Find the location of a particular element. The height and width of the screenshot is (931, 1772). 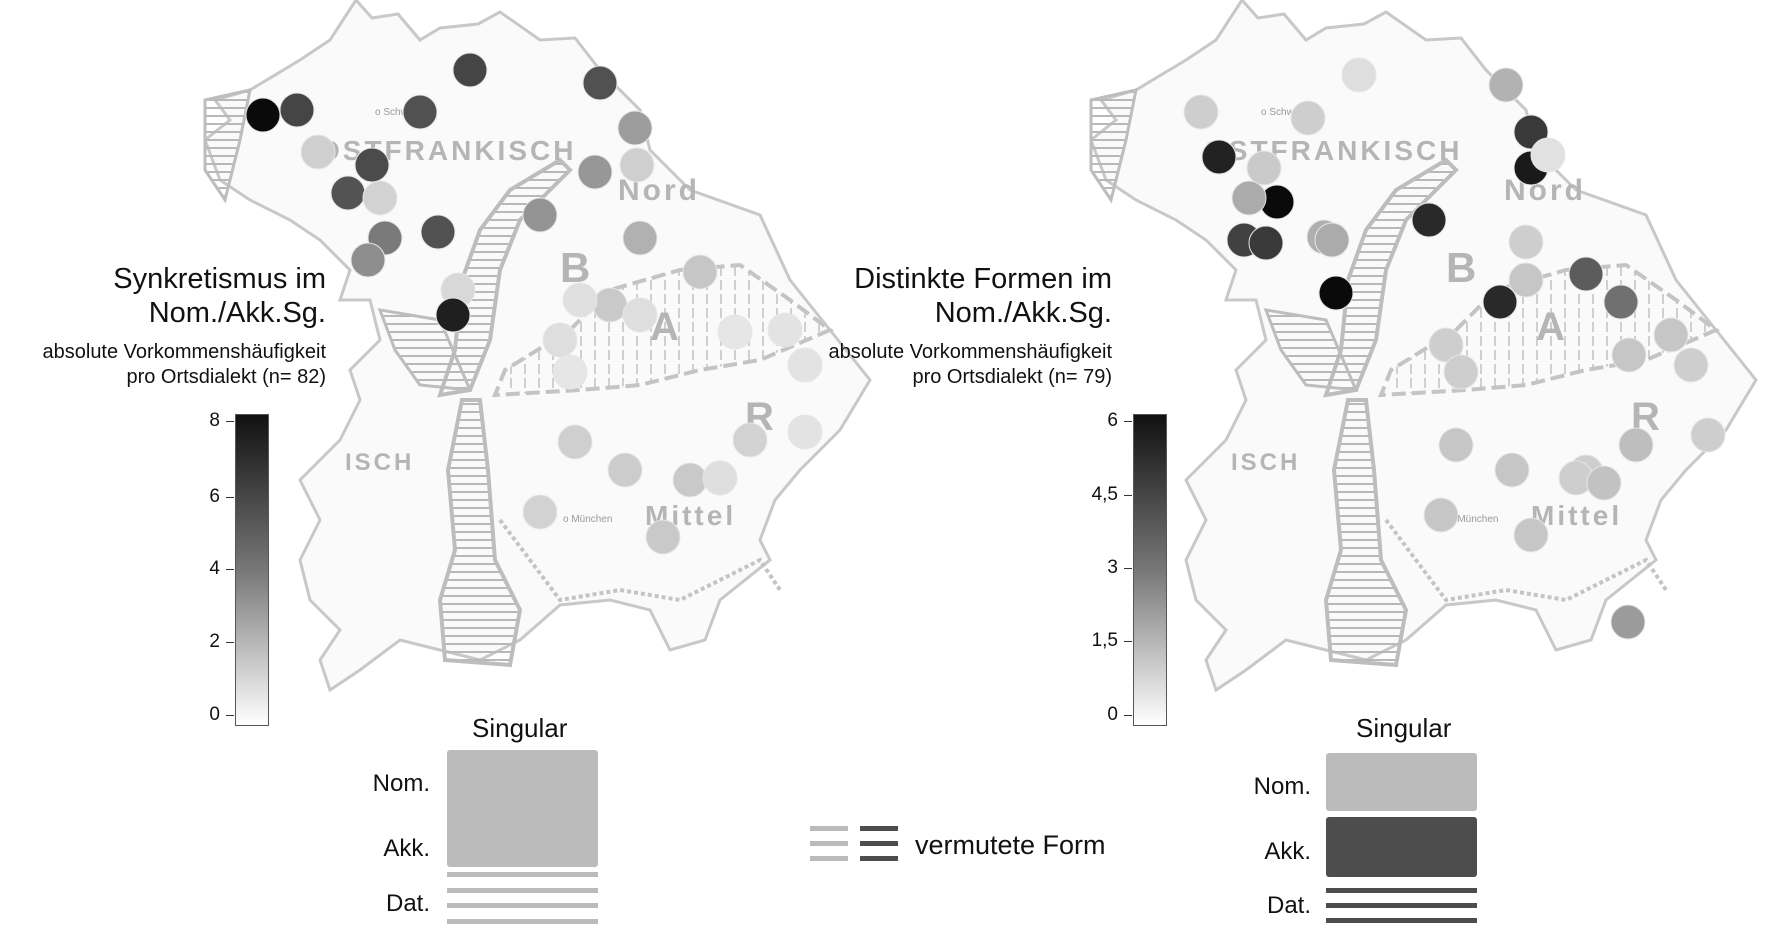

right-dotted-boundary is located at coordinates (1526, 560).